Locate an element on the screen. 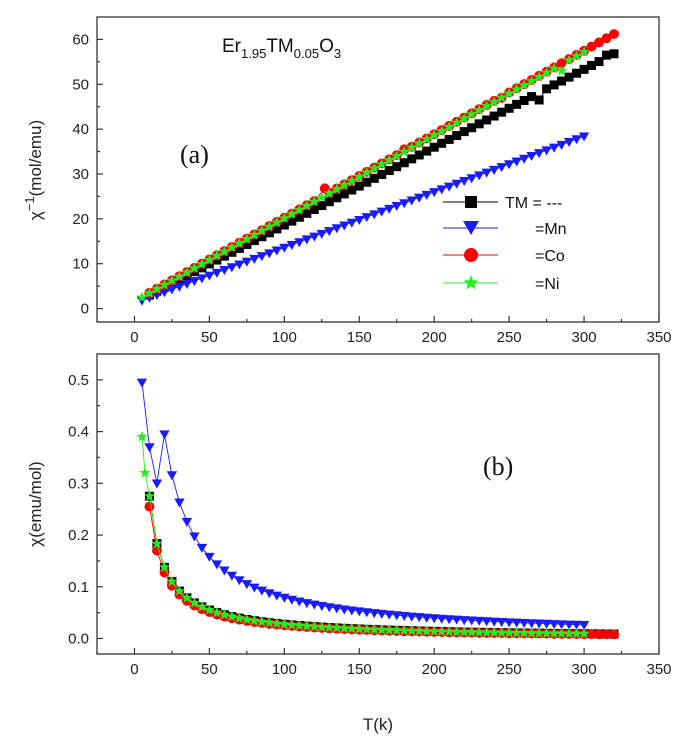 This screenshot has width=685, height=753. panel-b-y-axis-title: χ(emu/mol) is located at coordinates (35, 503).